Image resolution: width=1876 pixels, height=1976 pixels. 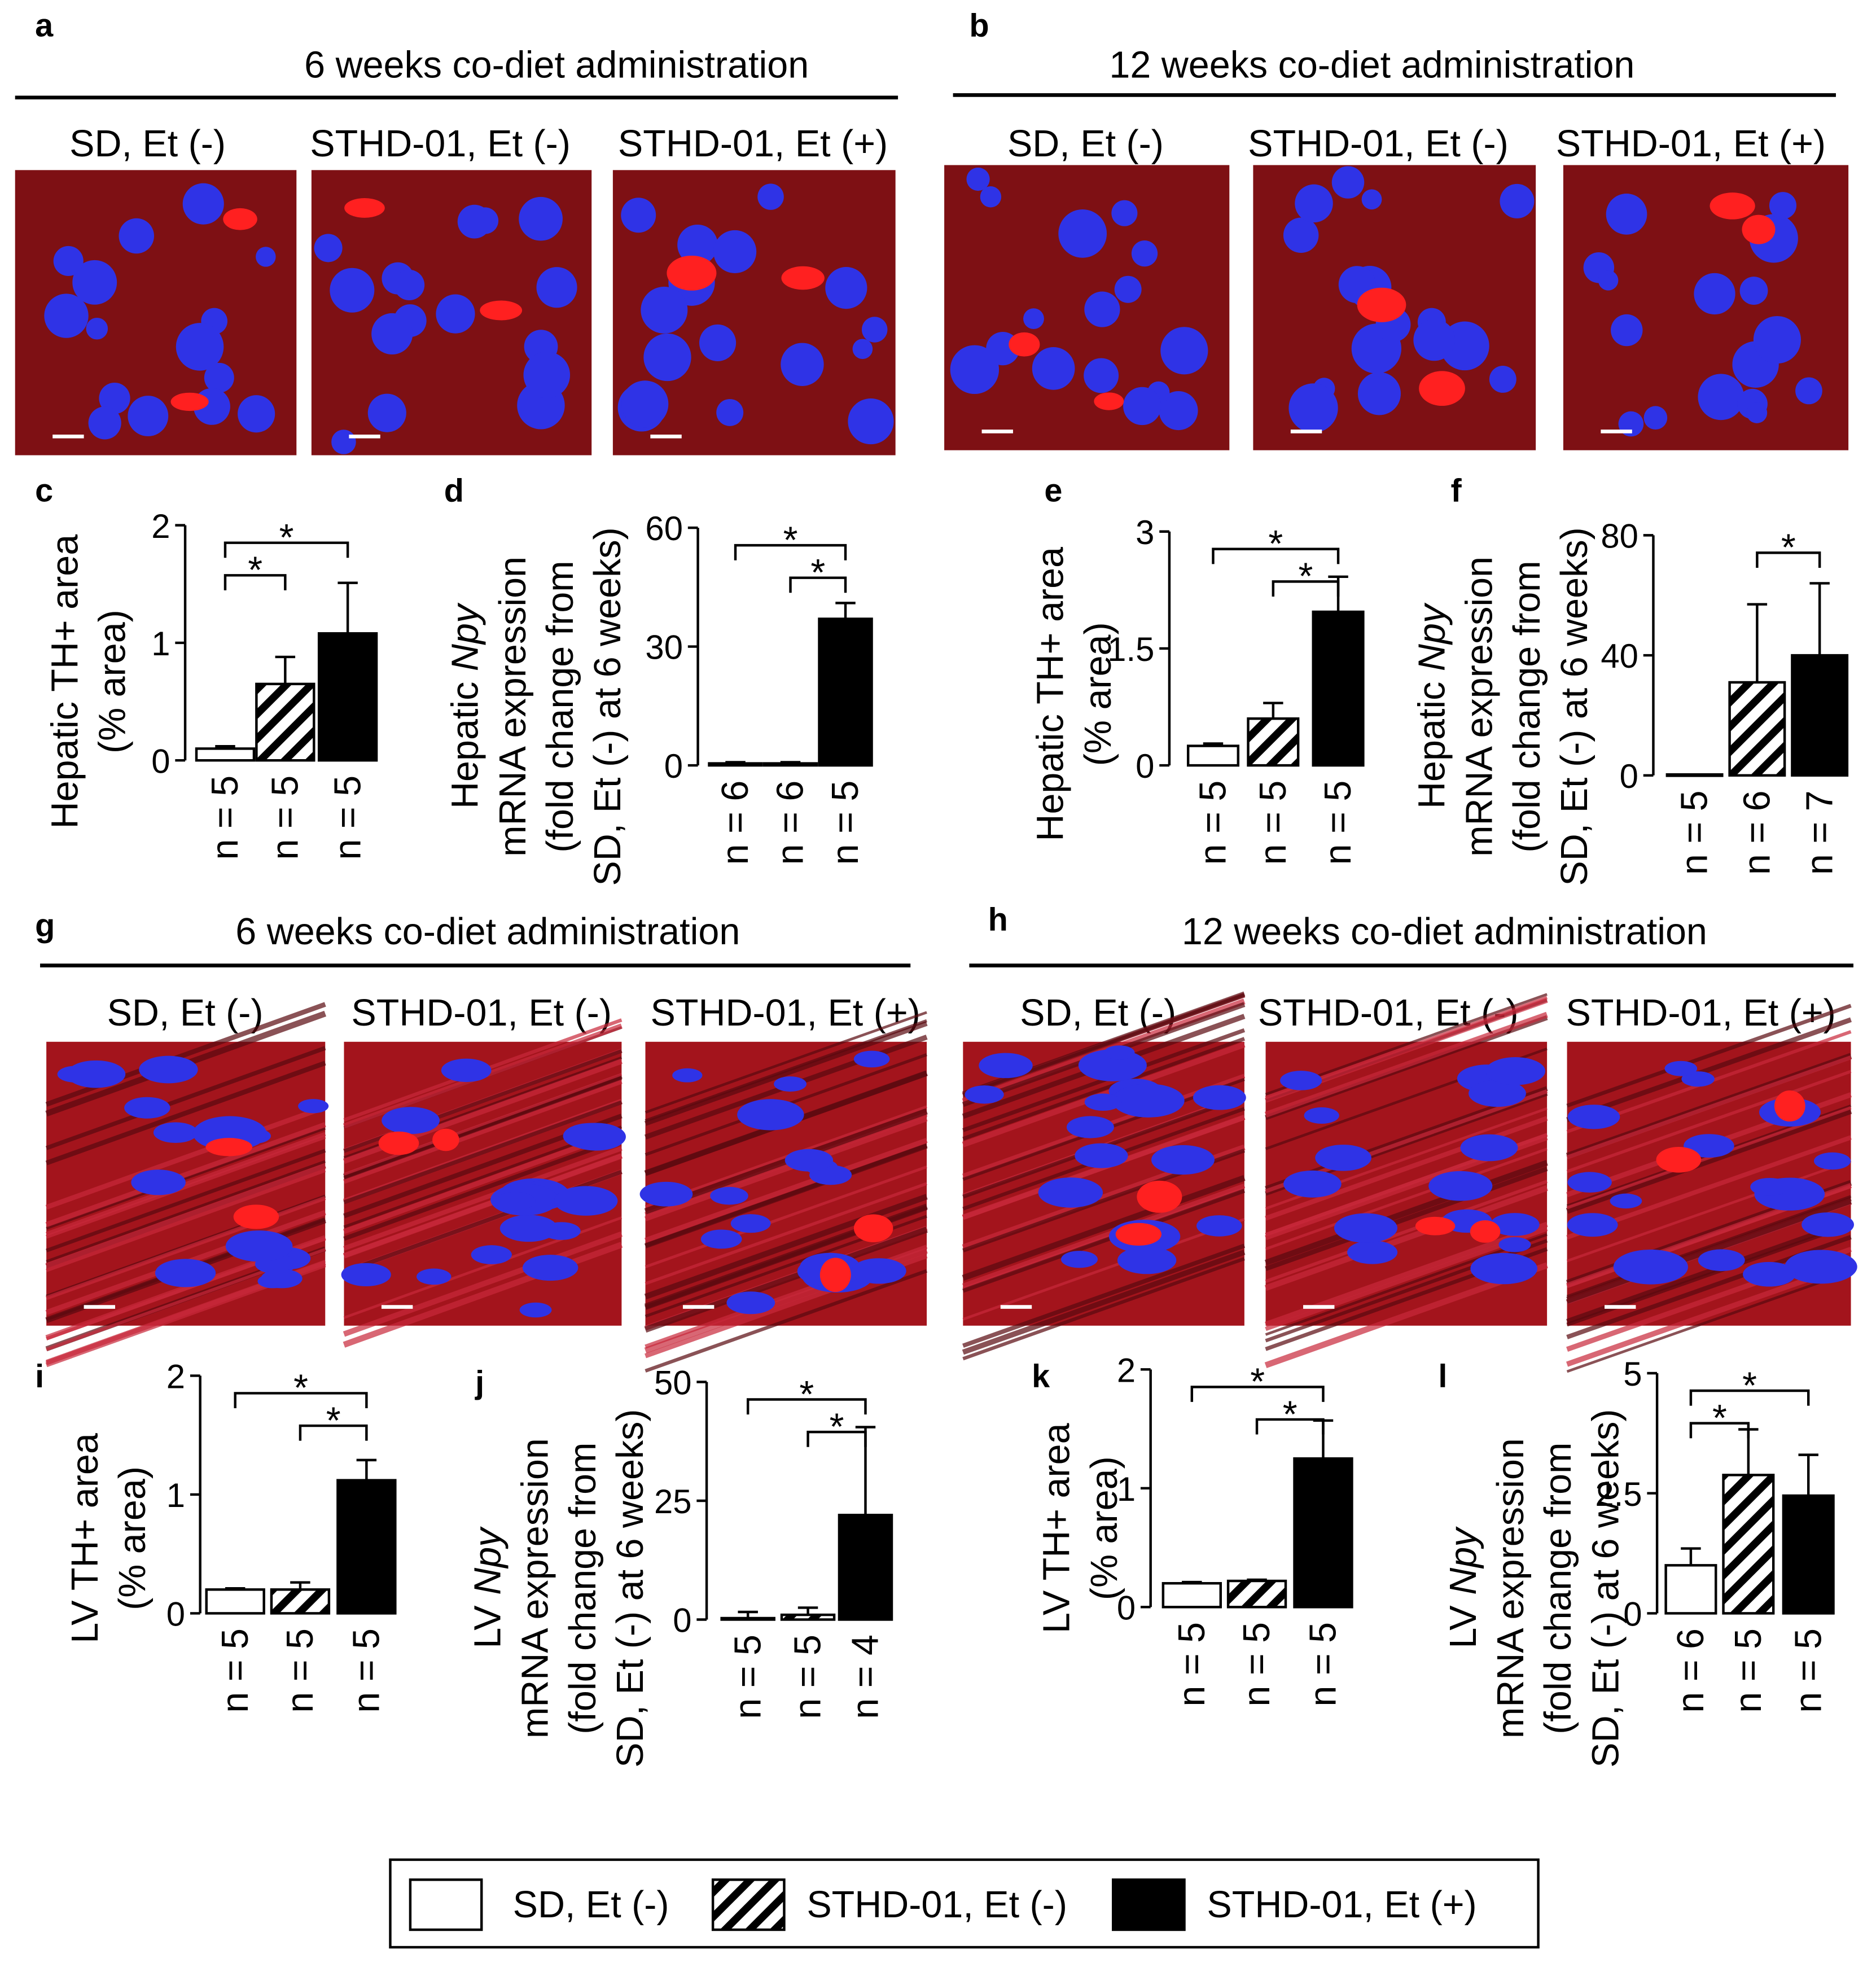 I want to click on panel-letter: i, so click(x=39, y=1376).